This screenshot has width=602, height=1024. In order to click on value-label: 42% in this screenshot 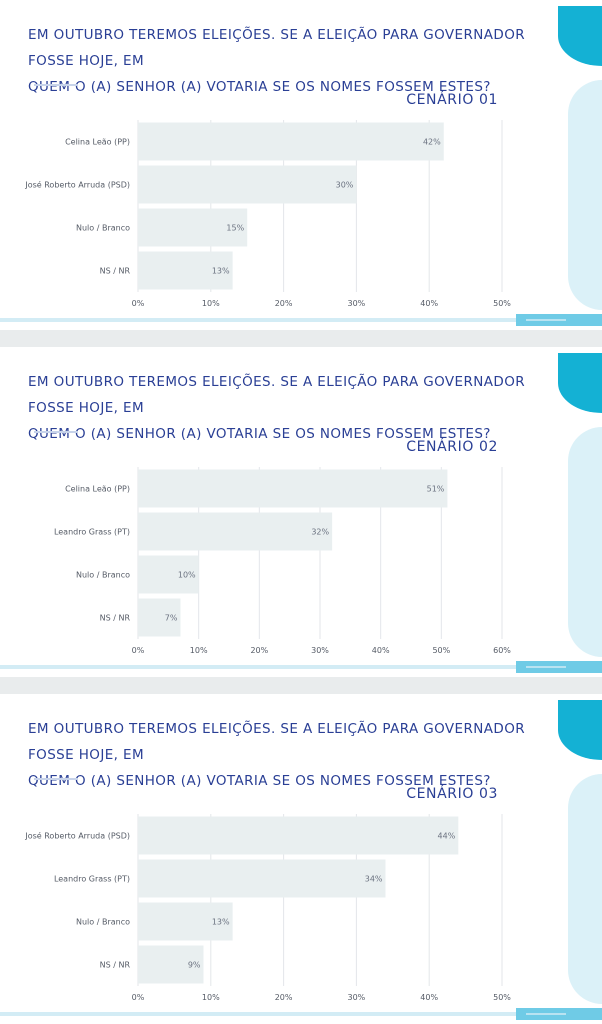, I will do `click(432, 142)`.